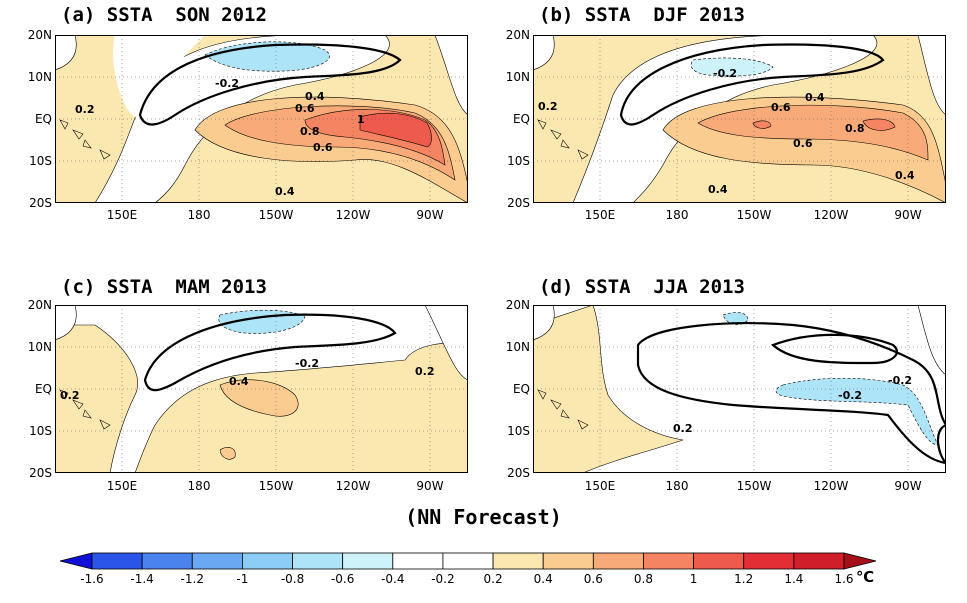 The height and width of the screenshot is (603, 967). Describe the element at coordinates (693, 579) in the screenshot. I see `colorbar-label: 1` at that location.